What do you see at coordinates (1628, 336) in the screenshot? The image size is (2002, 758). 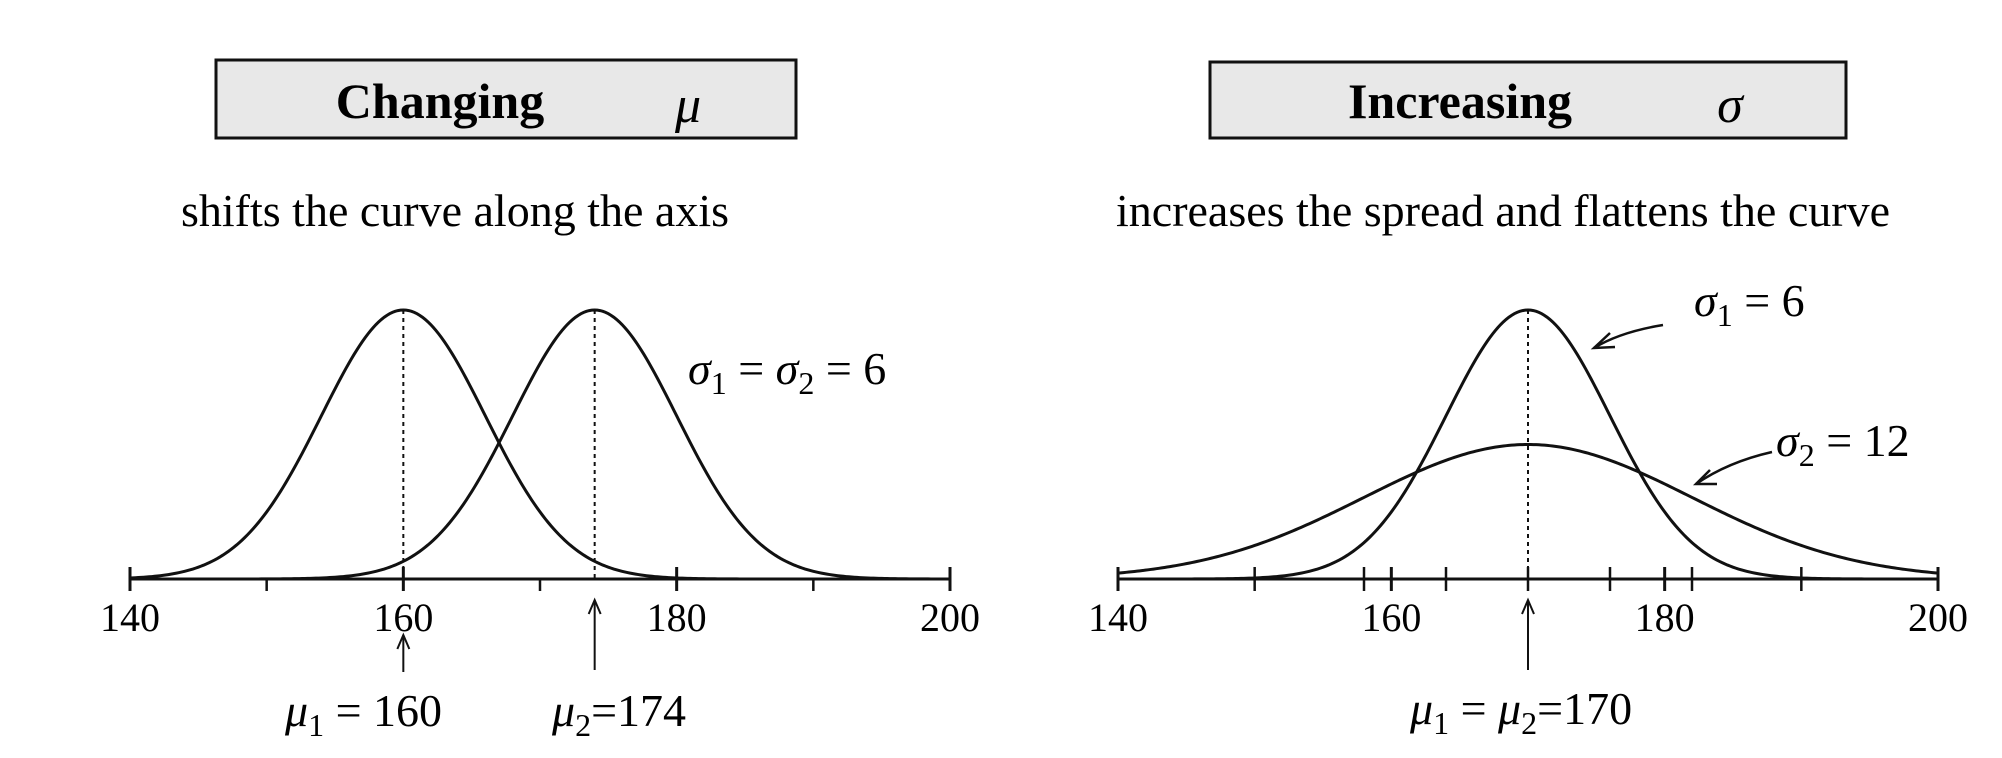 I see `right-sigma1-arrow` at bounding box center [1628, 336].